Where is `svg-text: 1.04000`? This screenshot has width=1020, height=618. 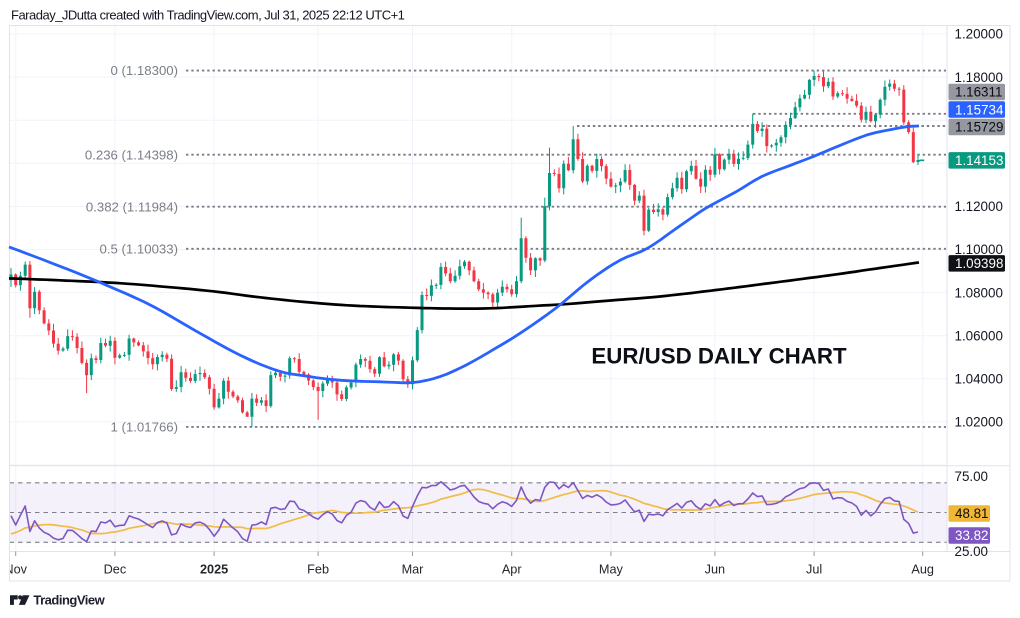
svg-text: 1.04000 is located at coordinates (979, 379).